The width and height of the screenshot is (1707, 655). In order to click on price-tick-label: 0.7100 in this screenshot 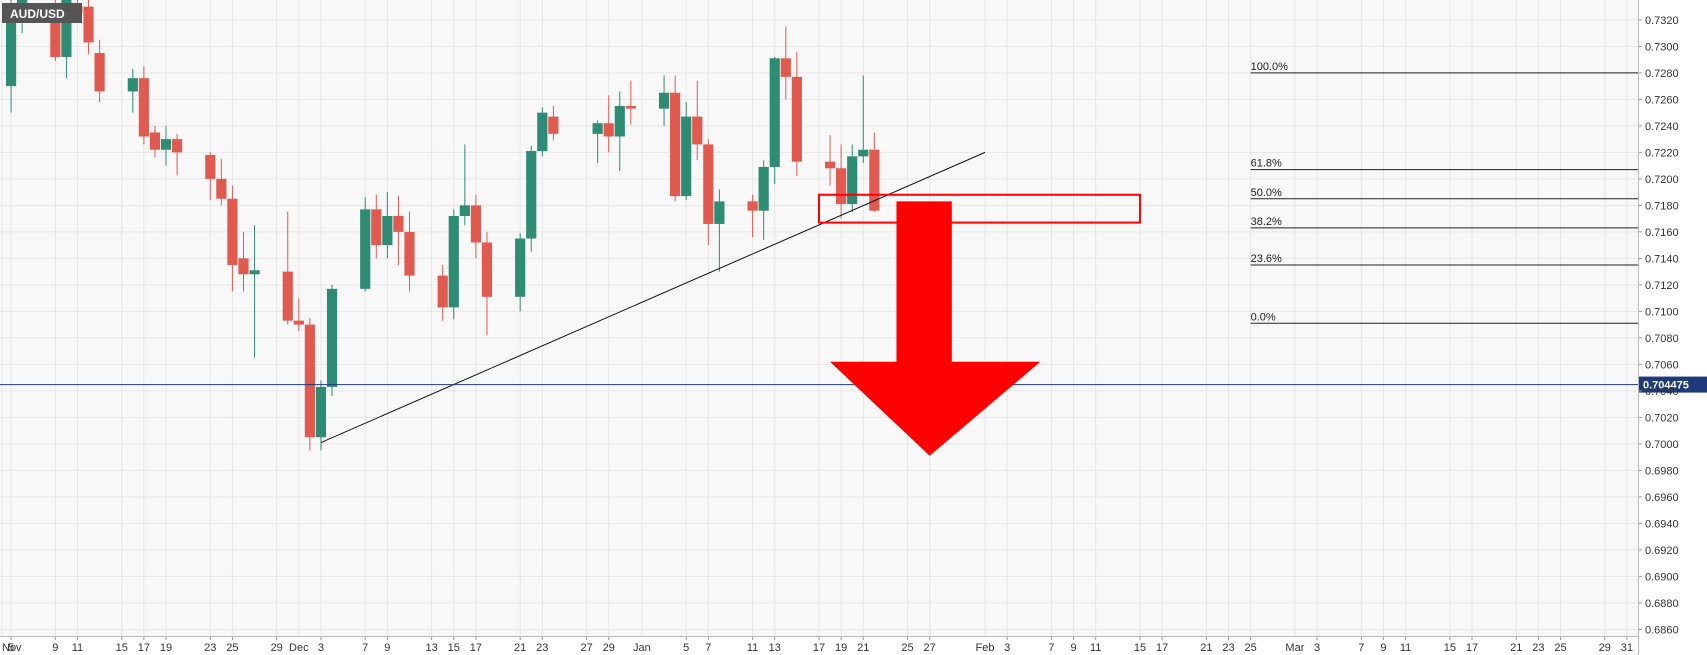, I will do `click(1662, 312)`.